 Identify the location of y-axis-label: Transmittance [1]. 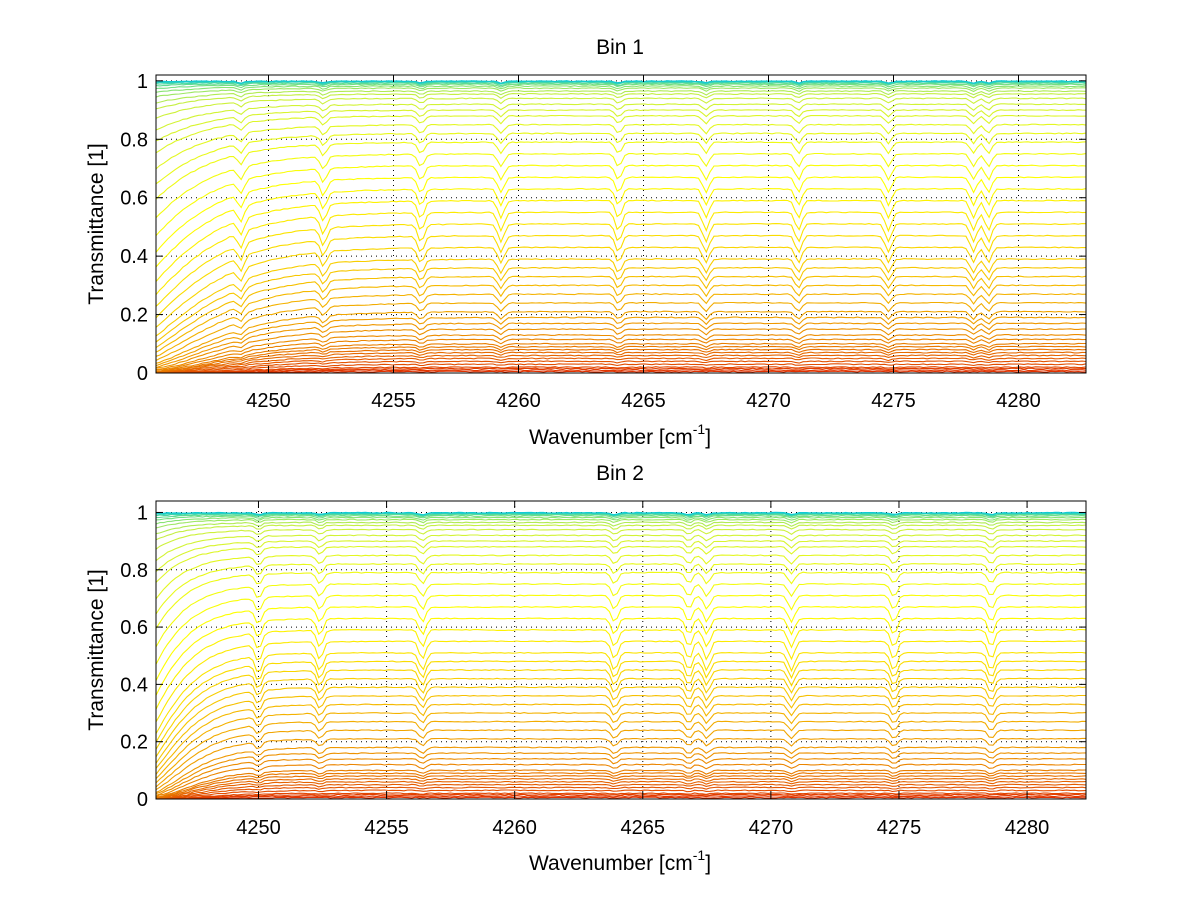
(96, 649).